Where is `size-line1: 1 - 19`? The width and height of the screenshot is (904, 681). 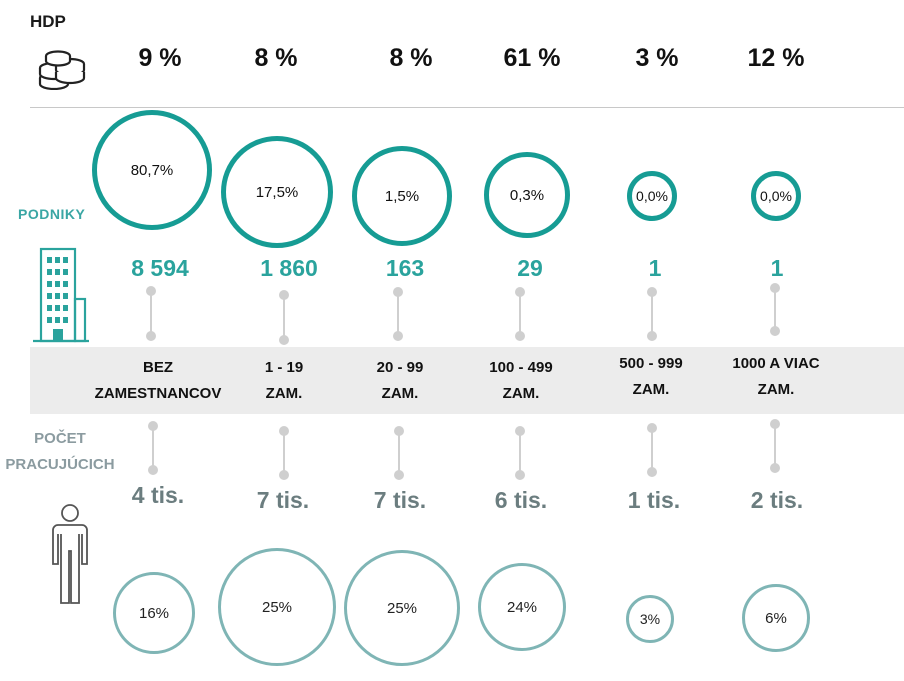 size-line1: 1 - 19 is located at coordinates (284, 367).